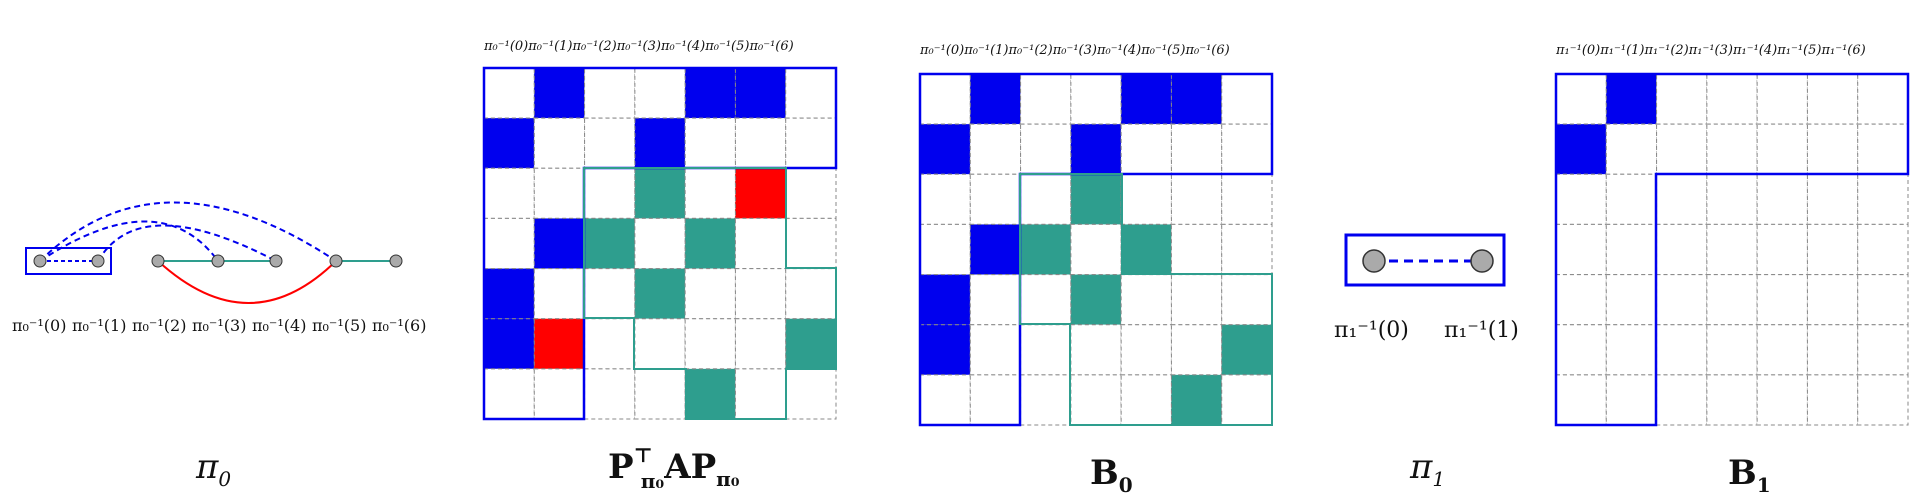 The height and width of the screenshot is (496, 1914). Describe the element at coordinates (279, 325) in the screenshot. I see `pi0-label-4: π₀⁻¹(4)` at that location.